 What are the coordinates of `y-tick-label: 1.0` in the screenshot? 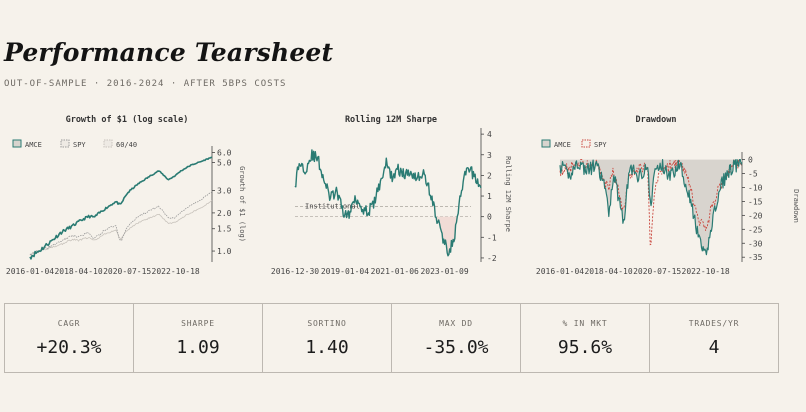 It's located at (224, 251).